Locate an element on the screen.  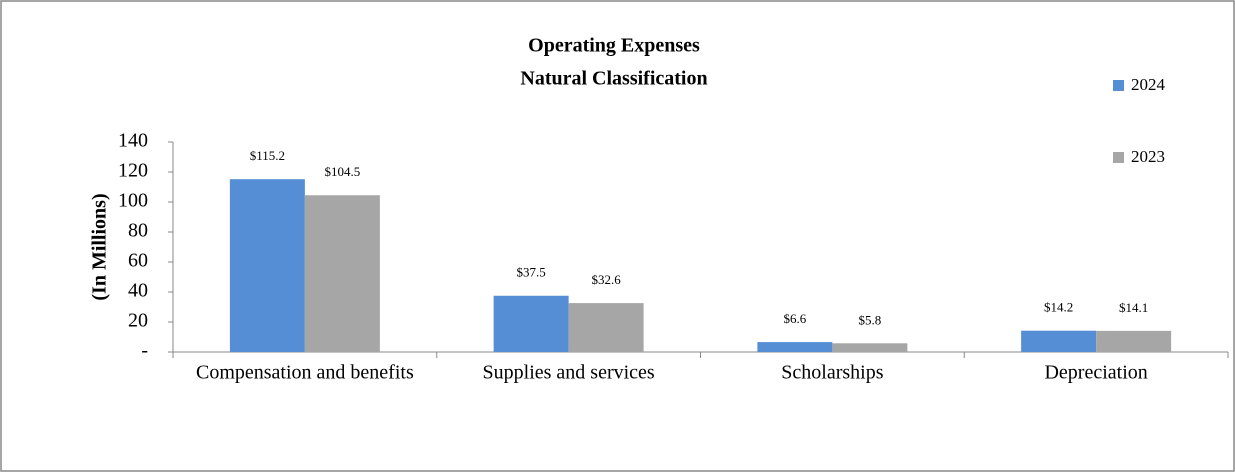
value-label: $14.1 is located at coordinates (1133, 307).